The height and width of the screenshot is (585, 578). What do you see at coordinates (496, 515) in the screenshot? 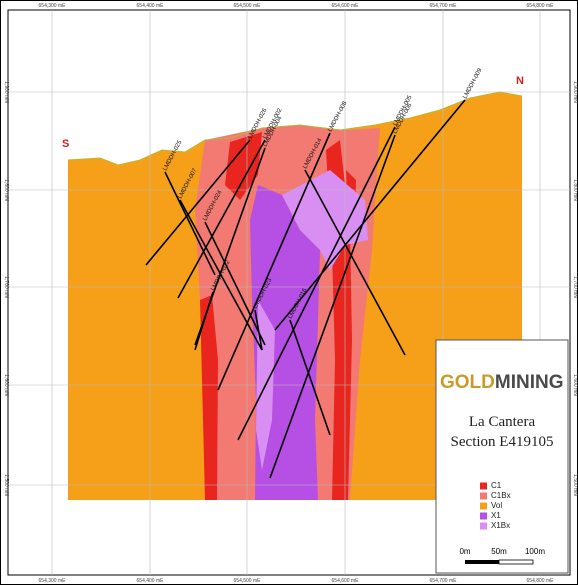
I see `legend-label: X1` at bounding box center [496, 515].